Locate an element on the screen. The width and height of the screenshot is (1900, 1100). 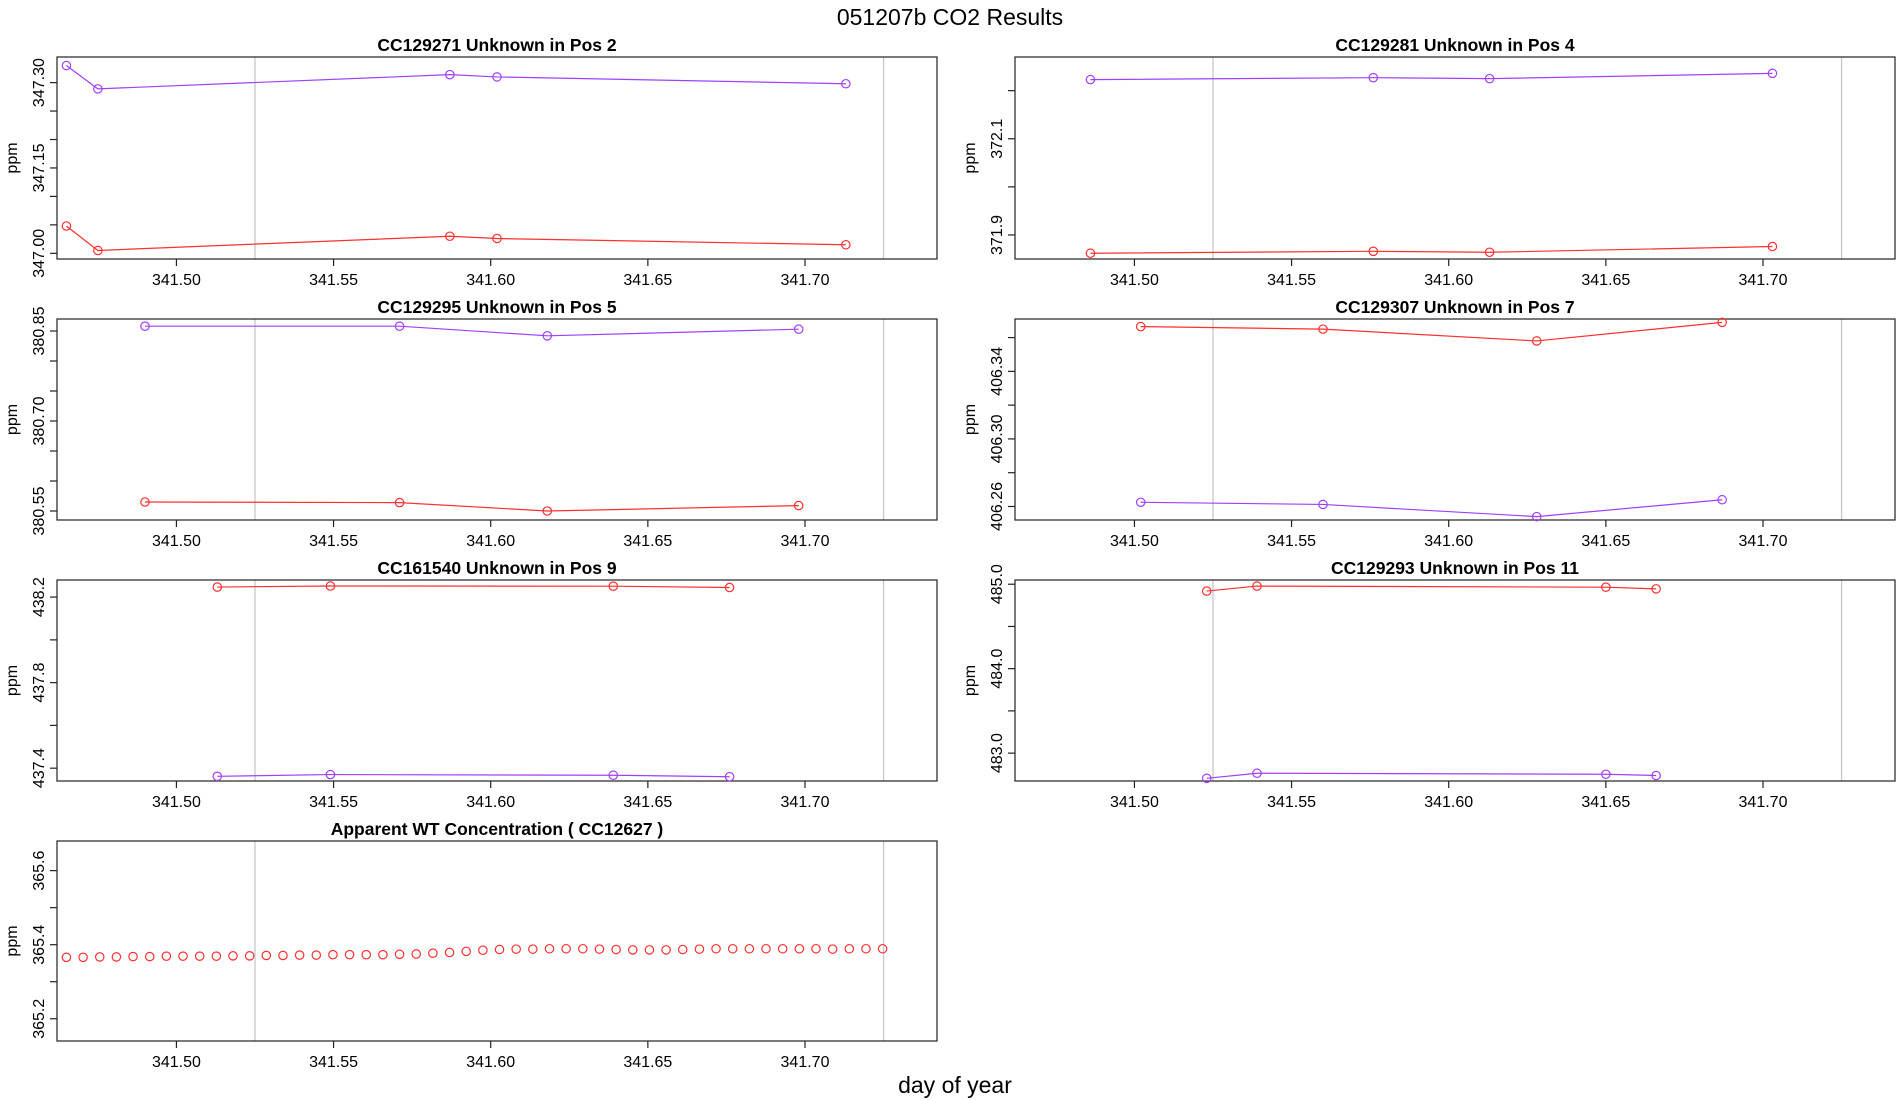
panel-title: CC129293 Unknown in Pos 11 is located at coordinates (1455, 568).